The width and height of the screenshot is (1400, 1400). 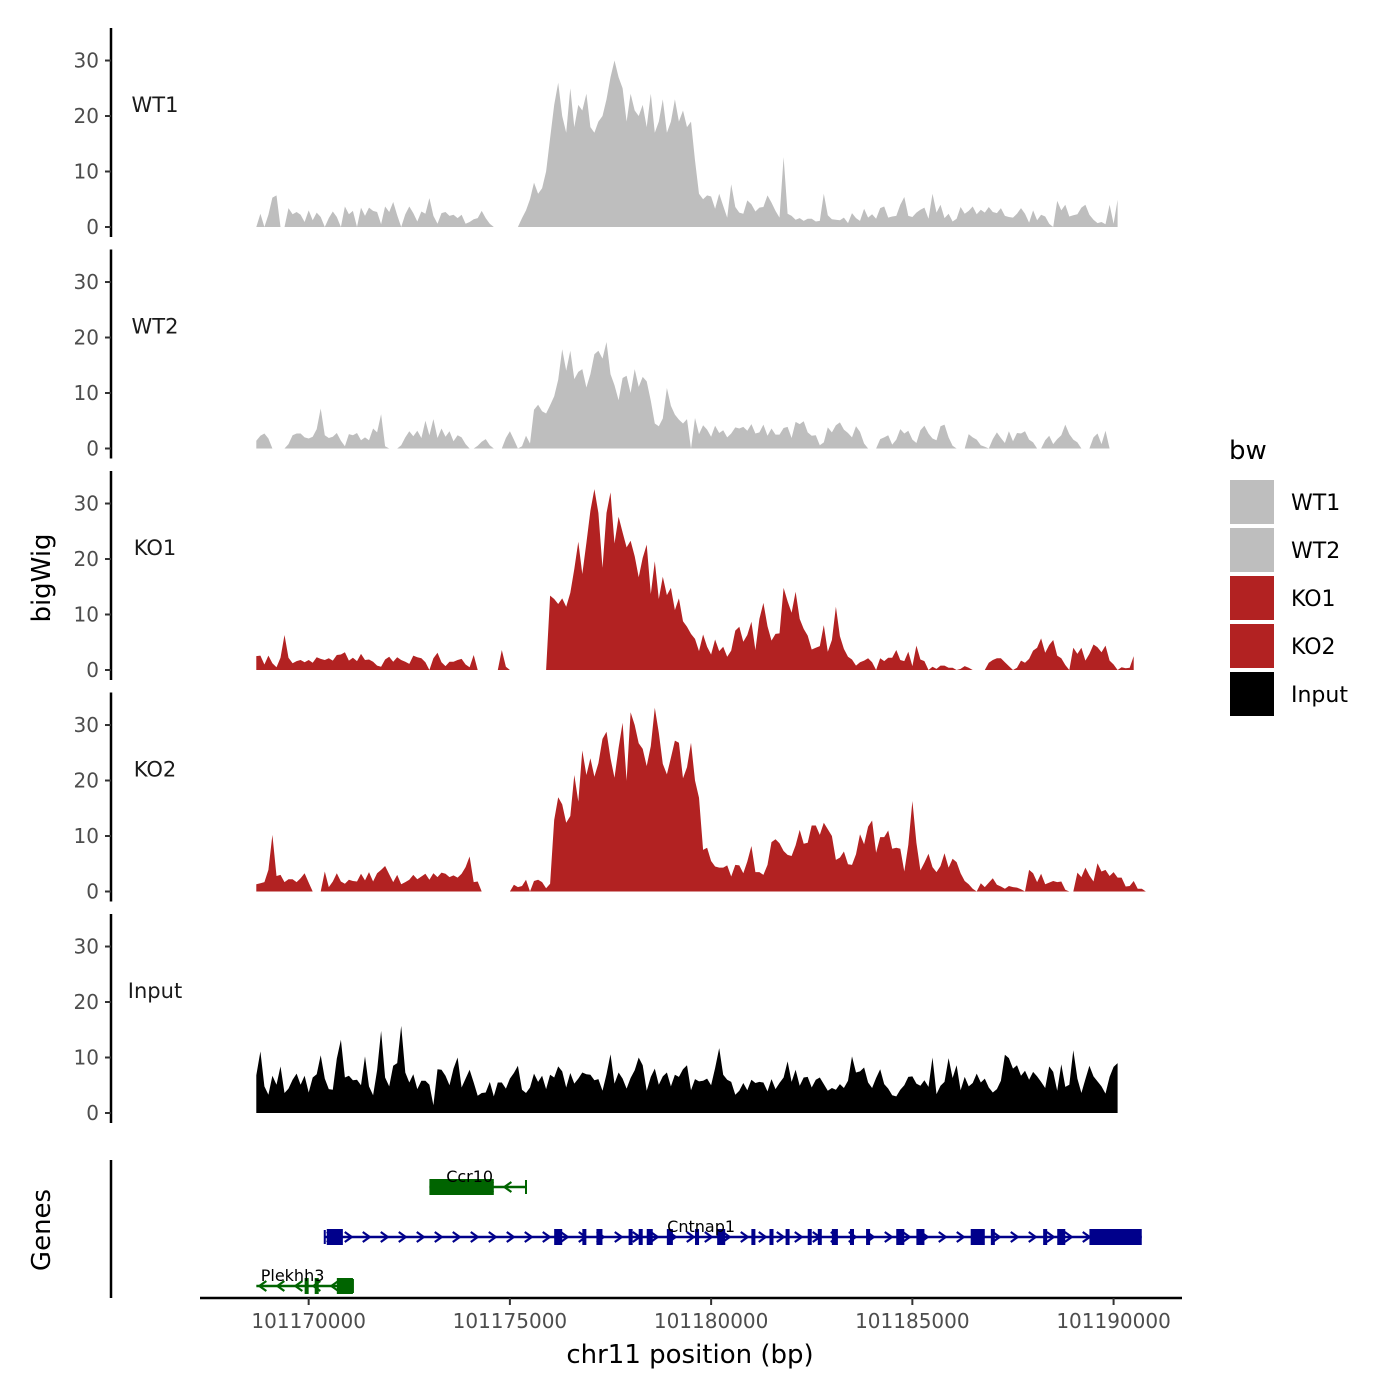 I want to click on coverage-area-ko1, so click(x=695, y=579).